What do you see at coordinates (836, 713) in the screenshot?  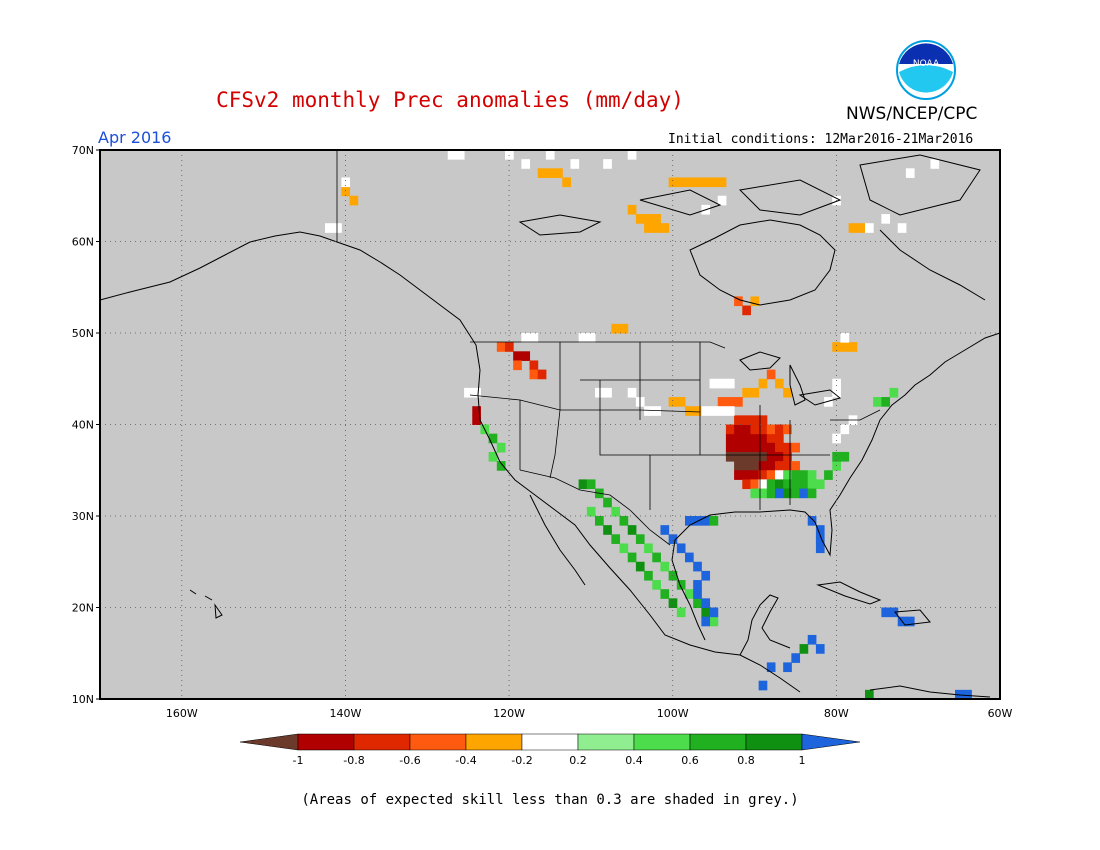 I see `lon-tick-label: 80W` at bounding box center [836, 713].